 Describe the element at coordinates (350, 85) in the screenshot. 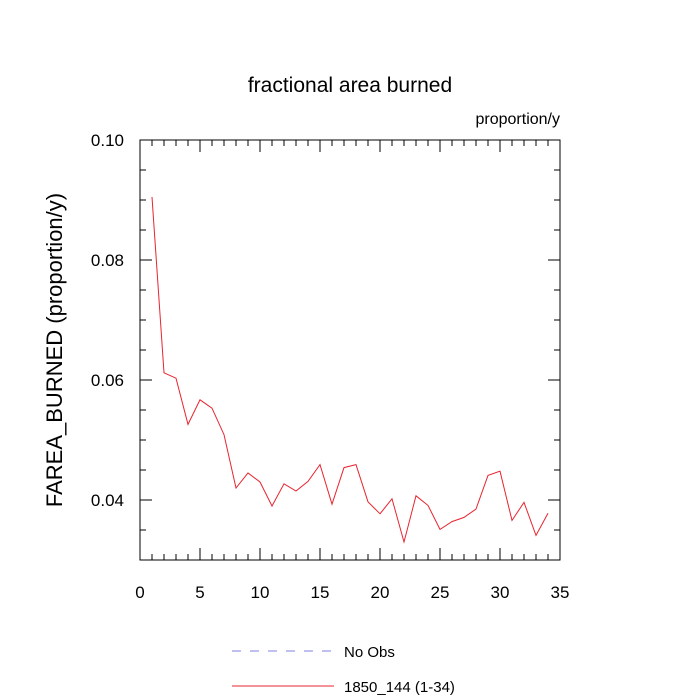

I see `chart-title: fractional area burned` at that location.